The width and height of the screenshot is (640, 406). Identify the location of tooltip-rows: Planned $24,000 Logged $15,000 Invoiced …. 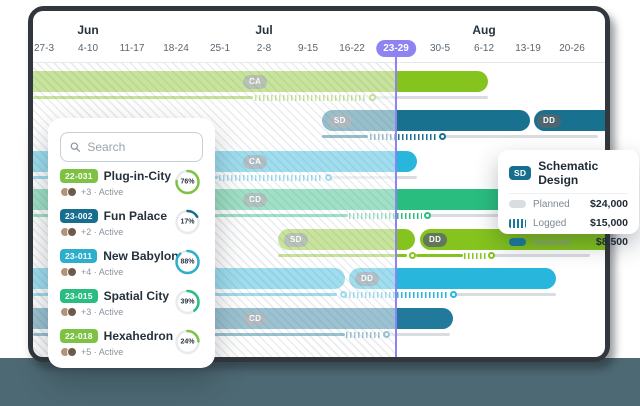
(568, 223).